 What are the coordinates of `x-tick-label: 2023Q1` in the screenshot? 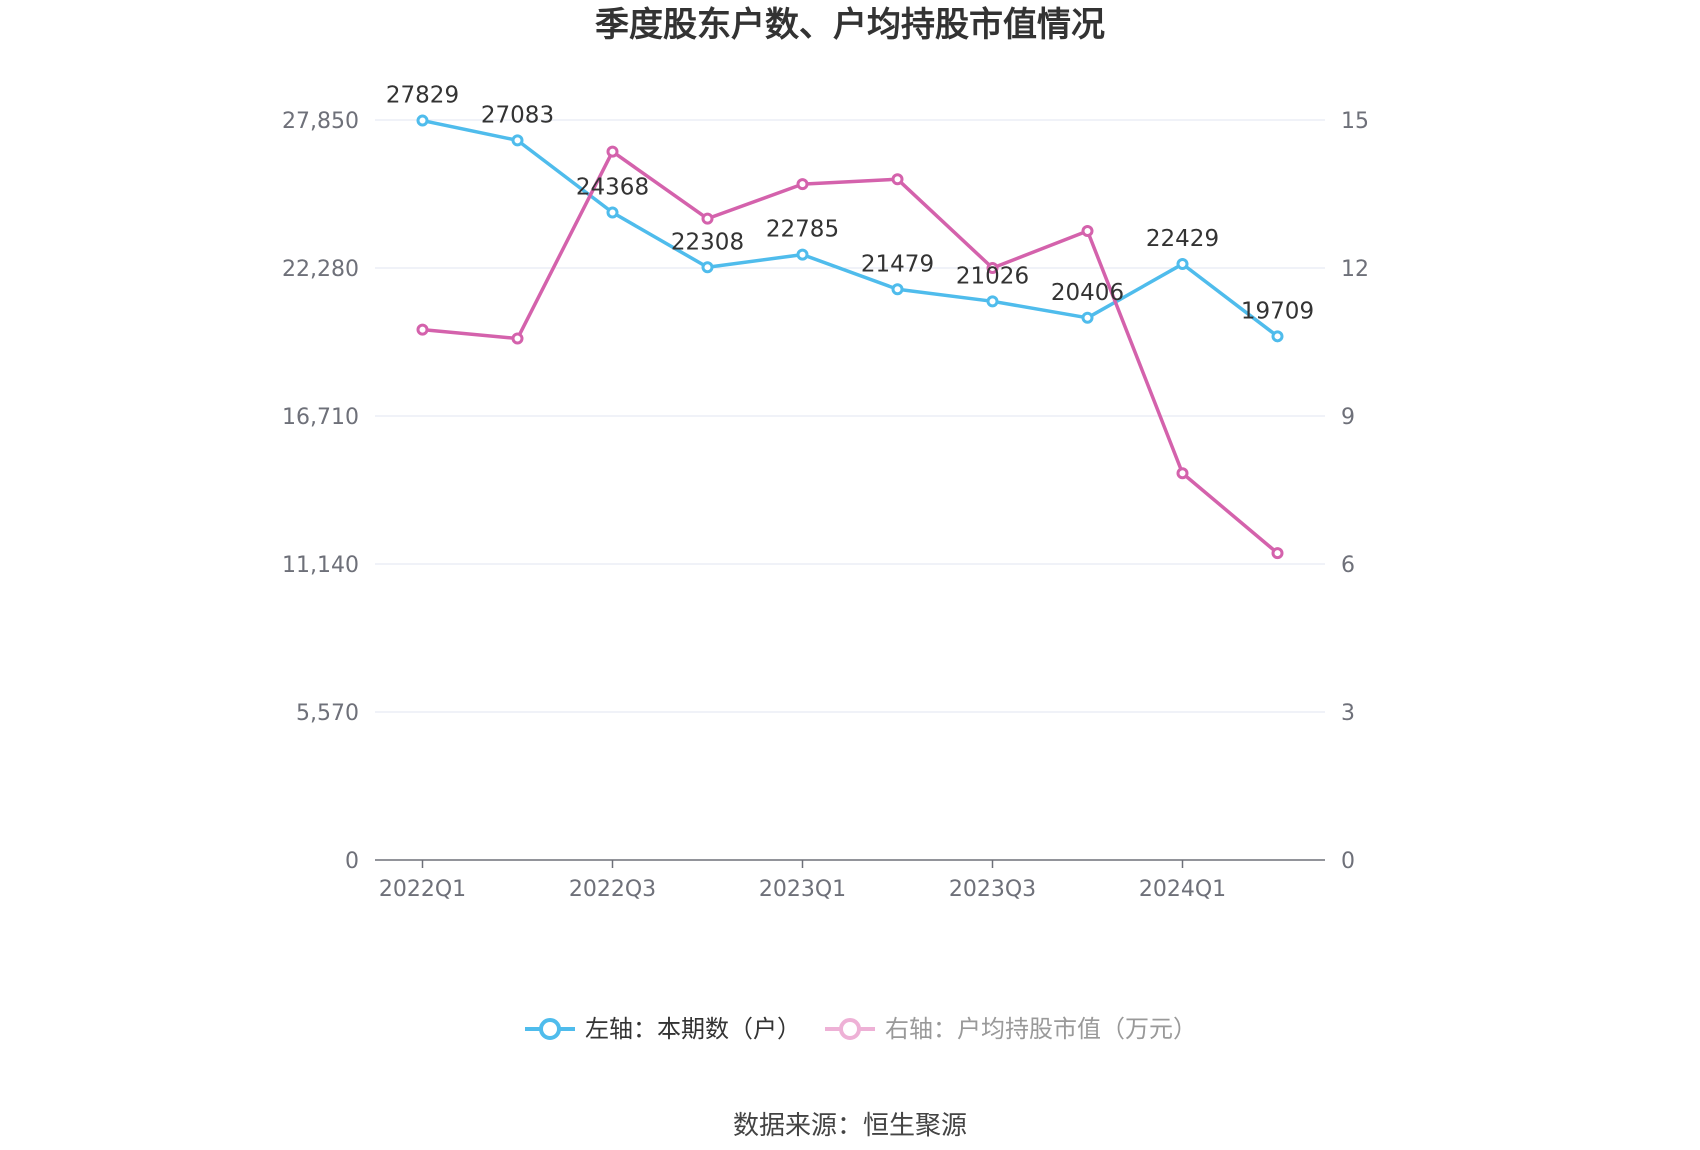 It's located at (802, 889).